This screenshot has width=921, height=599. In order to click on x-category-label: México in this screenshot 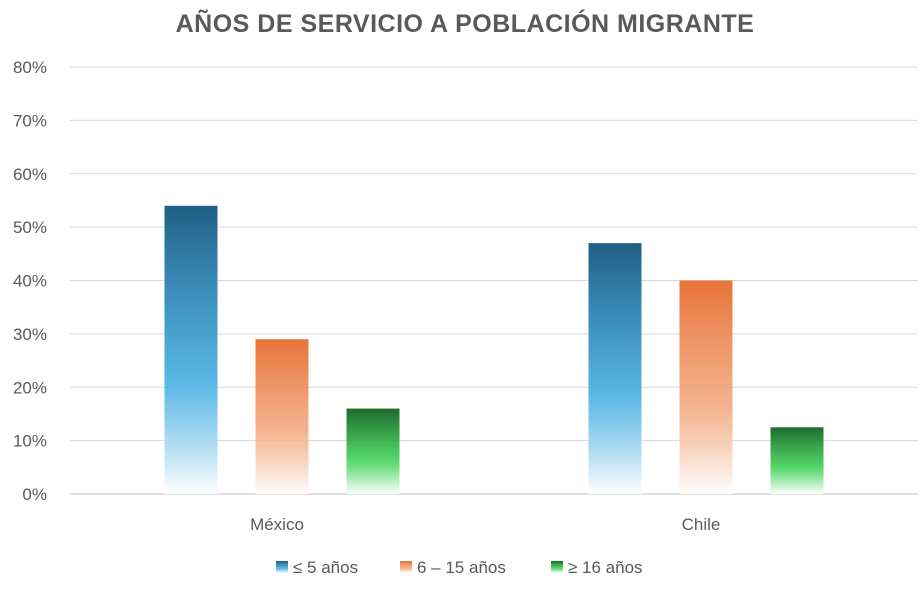, I will do `click(277, 524)`.